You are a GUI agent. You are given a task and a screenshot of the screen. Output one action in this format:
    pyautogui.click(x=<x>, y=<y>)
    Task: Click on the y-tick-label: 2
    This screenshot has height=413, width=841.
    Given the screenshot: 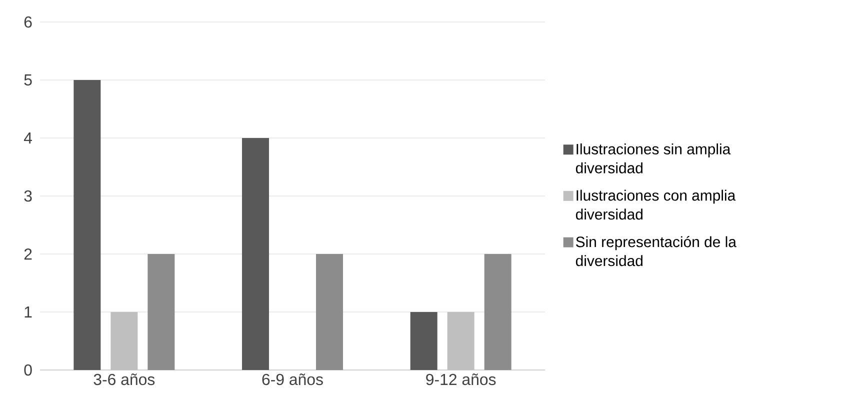 What is the action you would take?
    pyautogui.click(x=28, y=254)
    